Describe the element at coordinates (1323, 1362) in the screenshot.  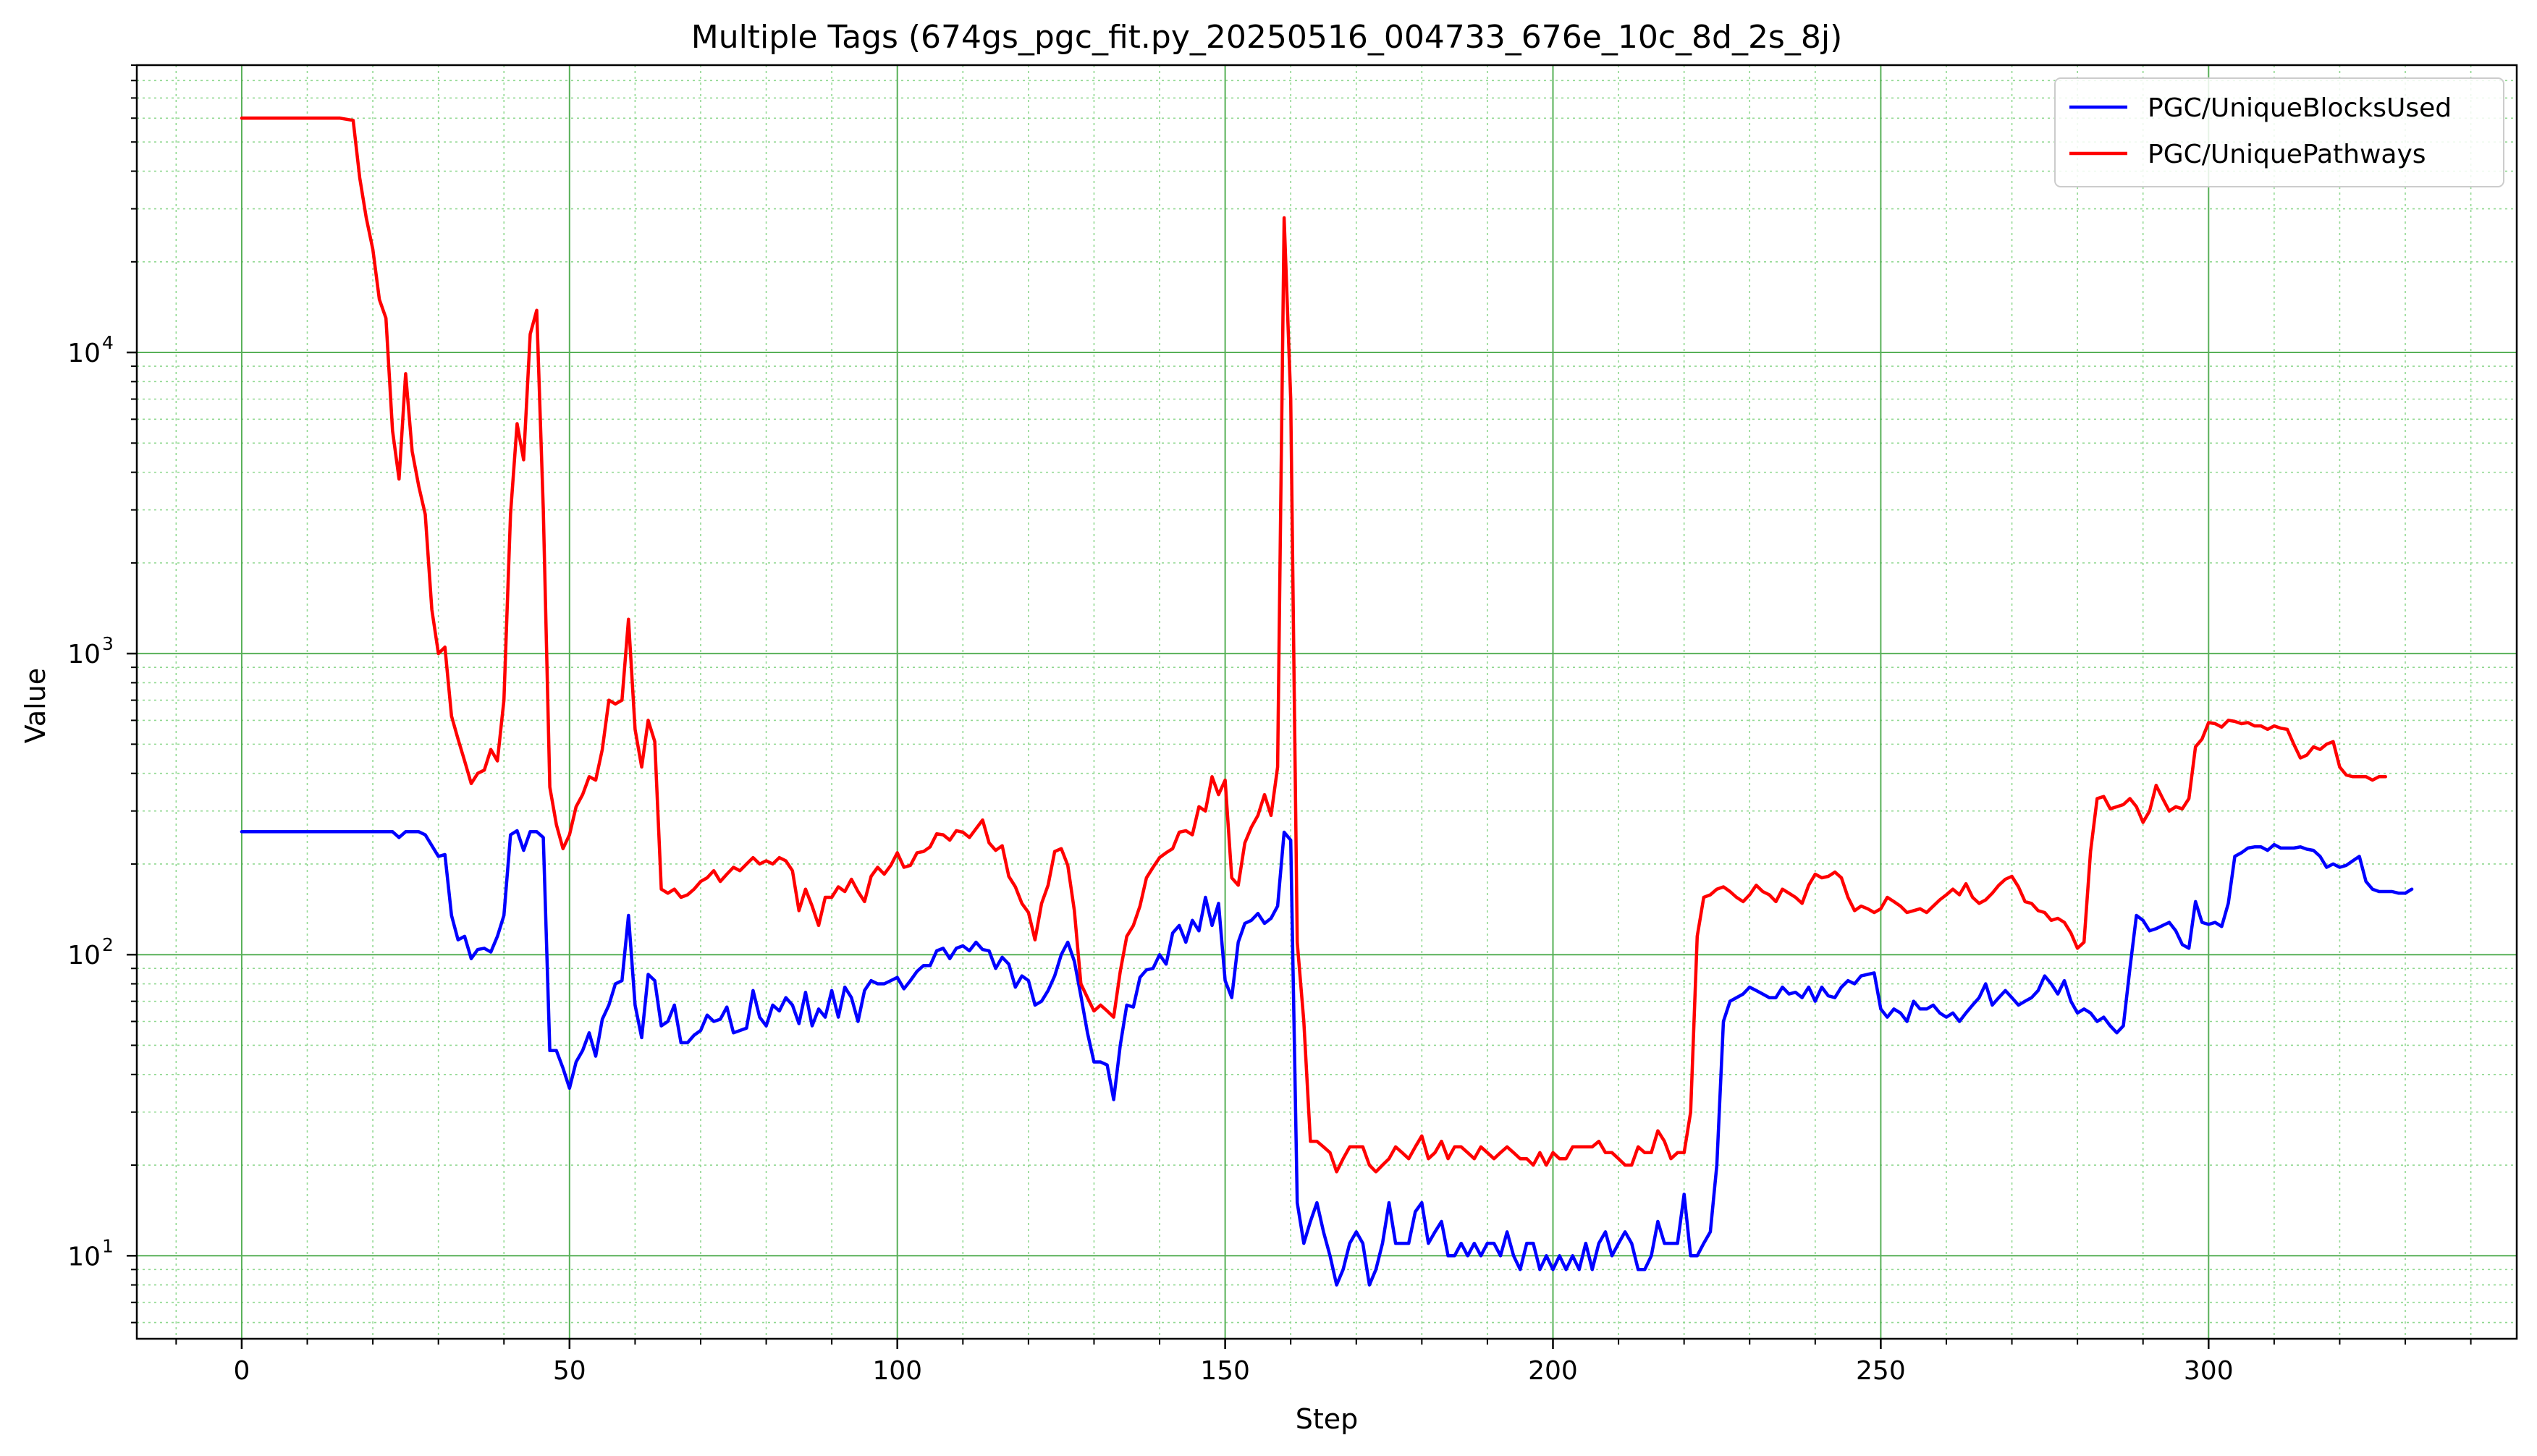
I see `x-axis: 0 50 100 150 200 250 300` at that location.